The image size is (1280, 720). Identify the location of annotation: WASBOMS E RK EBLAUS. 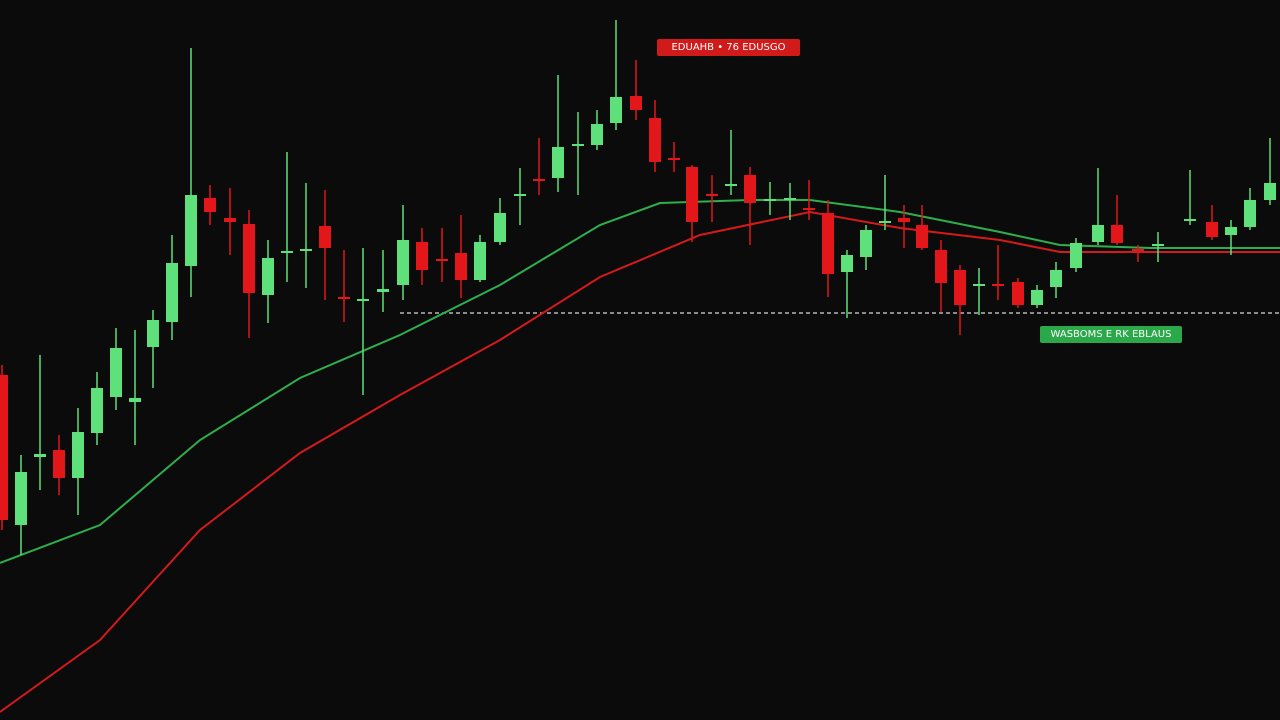
(1111, 334).